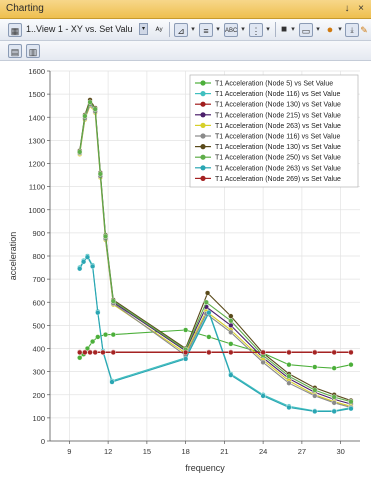 This screenshot has height=482, width=371. I want to click on export-icon: ⤓, so click(352, 30).